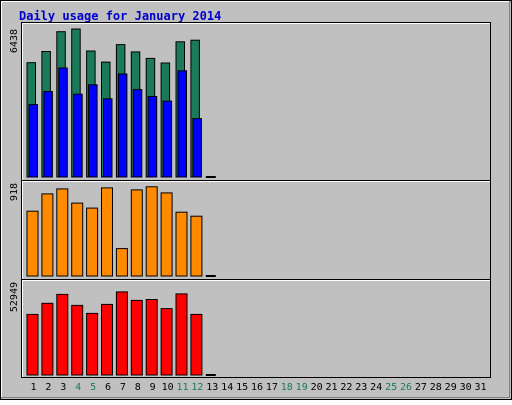 This screenshot has height=405, width=512. Describe the element at coordinates (14, 297) in the screenshot. I see `axis-max-label-bottom: 52949` at that location.